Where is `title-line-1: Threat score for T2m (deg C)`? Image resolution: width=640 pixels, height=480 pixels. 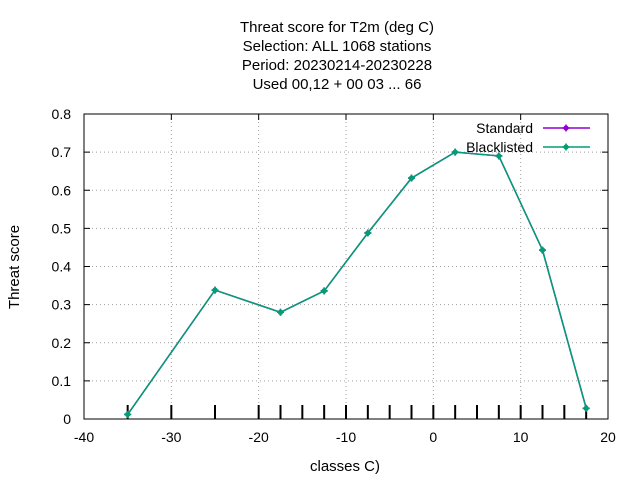
title-line-1: Threat score for T2m (deg C) is located at coordinates (337, 27).